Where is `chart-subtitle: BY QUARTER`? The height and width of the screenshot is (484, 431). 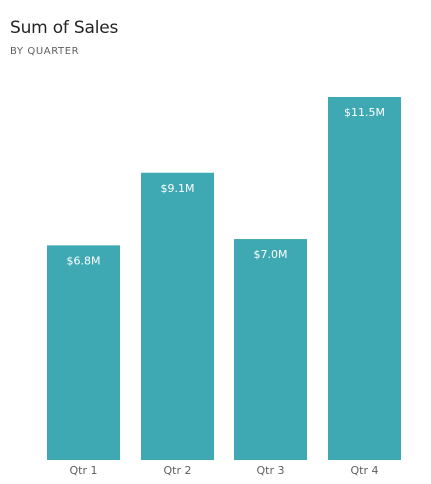 chart-subtitle: BY QUARTER is located at coordinates (45, 51).